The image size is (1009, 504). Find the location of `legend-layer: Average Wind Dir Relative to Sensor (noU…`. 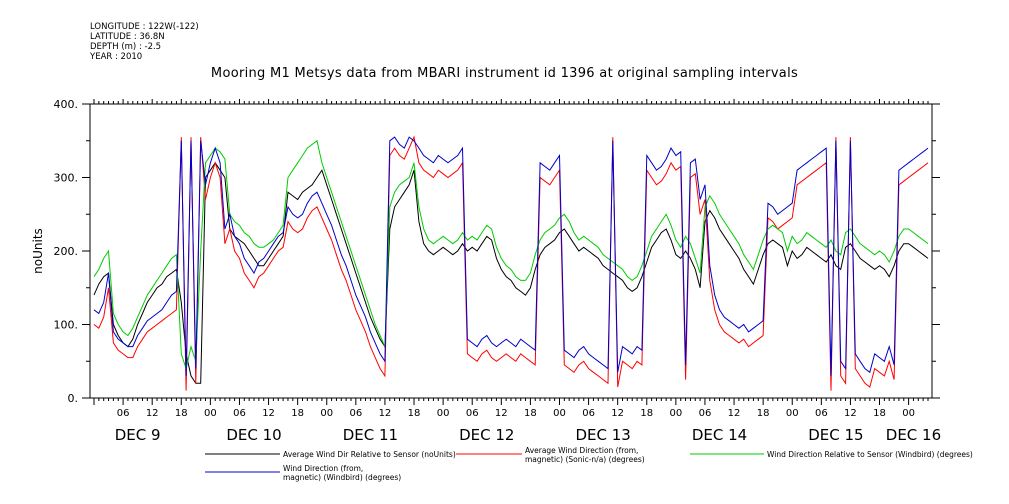

legend-layer: Average Wind Dir Relative to Sensor (noU… is located at coordinates (589, 464).